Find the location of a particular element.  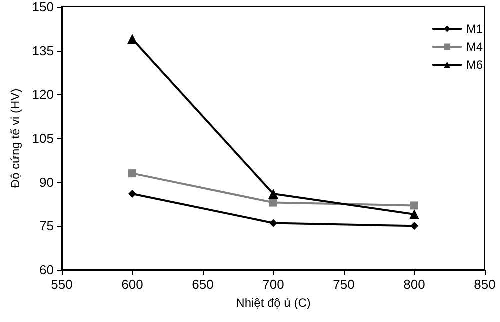

y-axis-title: Độ cứng tế vi (HV) is located at coordinates (15, 138).